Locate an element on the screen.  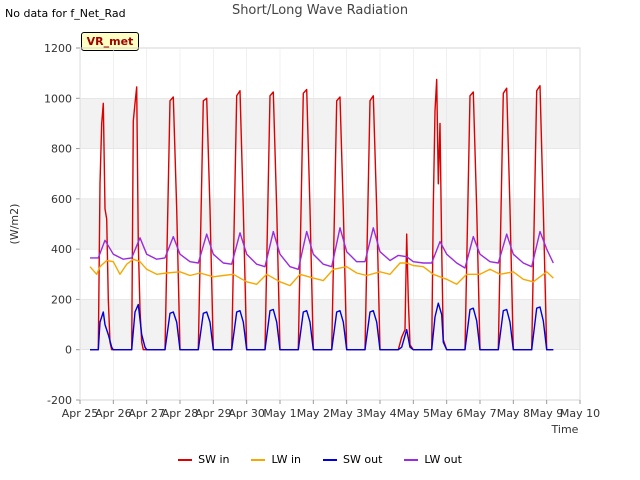
x-tick-label: May 2 is located at coordinates (313, 413).